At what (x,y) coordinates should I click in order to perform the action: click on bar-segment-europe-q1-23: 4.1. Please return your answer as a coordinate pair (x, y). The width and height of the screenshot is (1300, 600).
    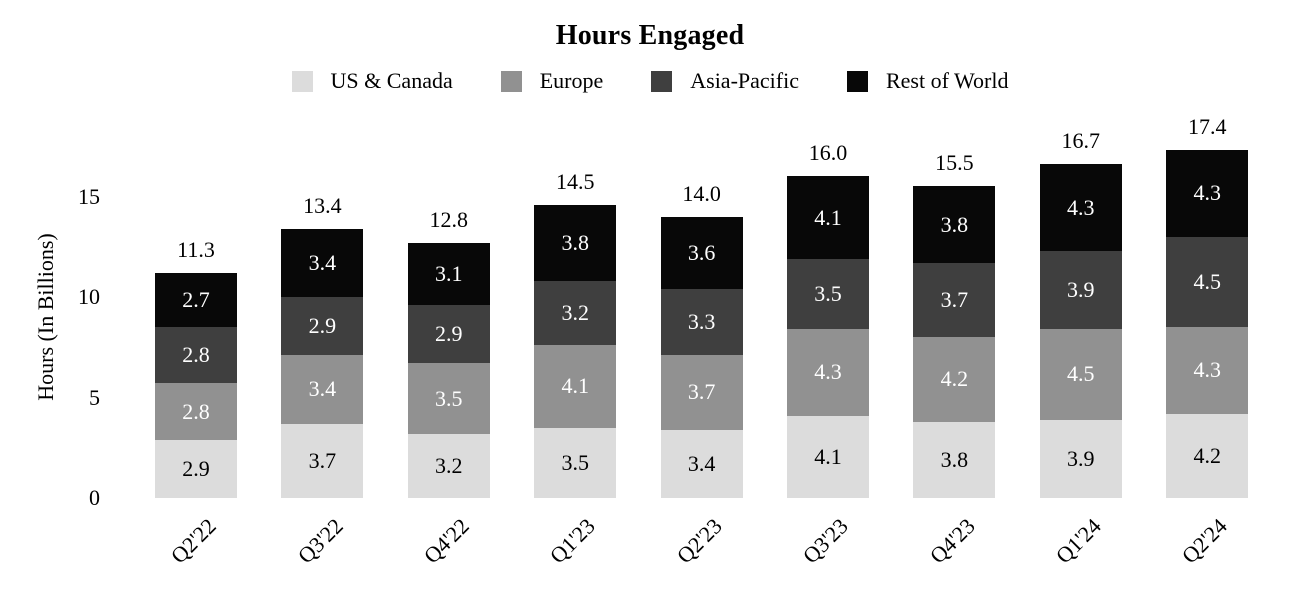
    Looking at the image, I should click on (575, 386).